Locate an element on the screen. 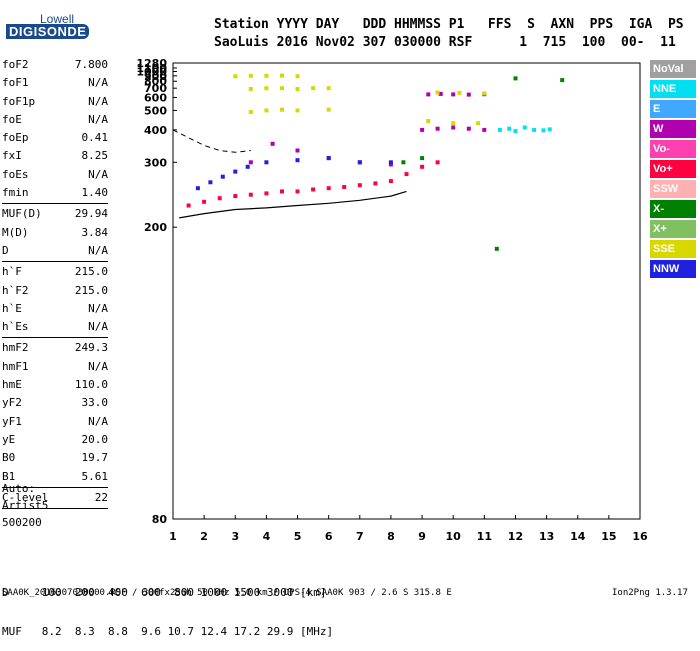  param-name: D is located at coordinates (5, 250).